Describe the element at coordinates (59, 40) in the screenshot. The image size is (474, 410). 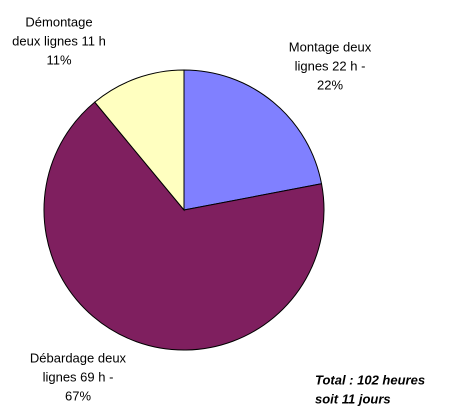
I see `slice-label: deux lignes 11 h` at that location.